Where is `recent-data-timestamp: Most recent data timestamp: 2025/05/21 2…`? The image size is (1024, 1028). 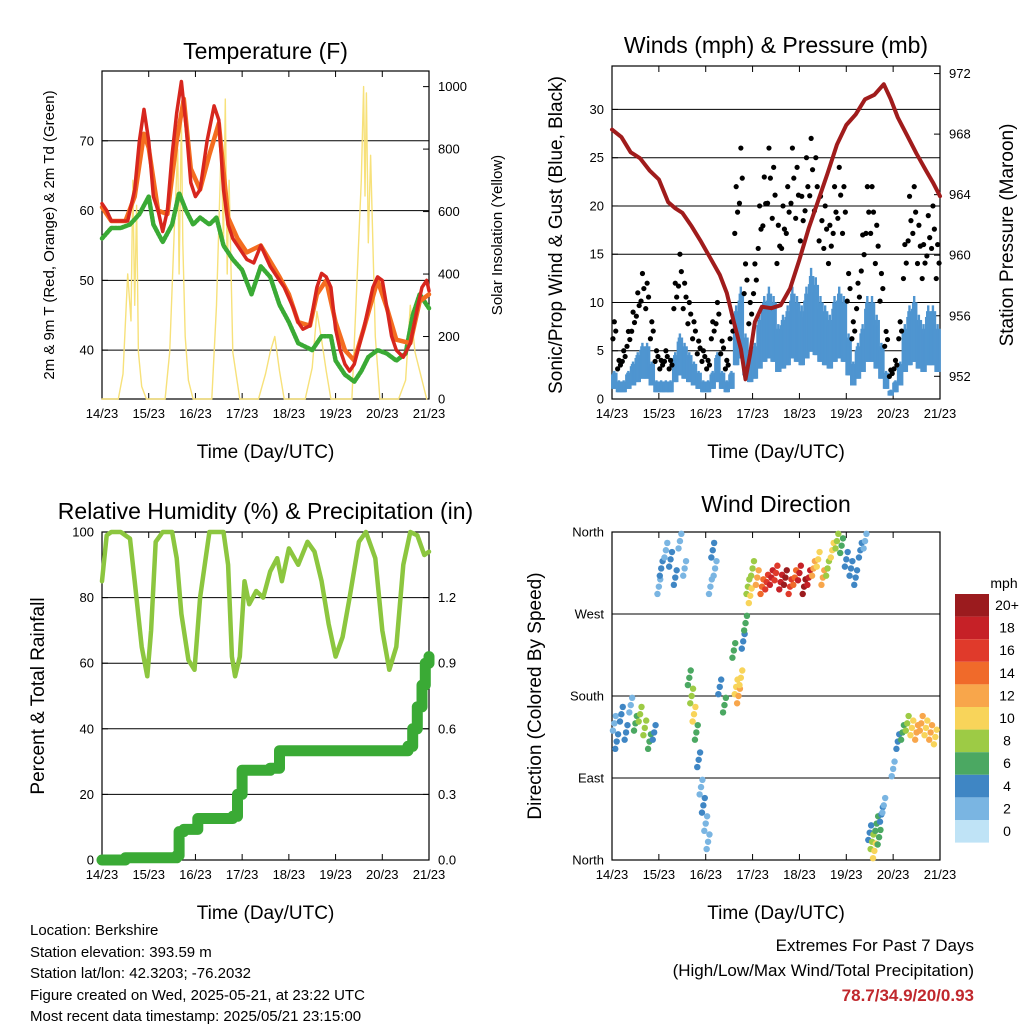
recent-data-timestamp: Most recent data timestamp: 2025/05/21 2… is located at coordinates (196, 1016).